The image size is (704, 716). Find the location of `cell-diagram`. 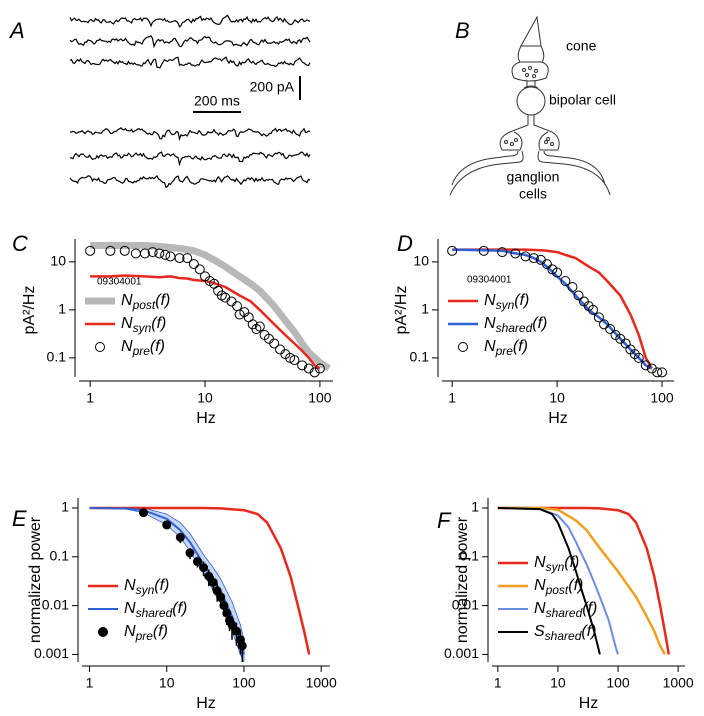

cell-diagram is located at coordinates (530, 105).